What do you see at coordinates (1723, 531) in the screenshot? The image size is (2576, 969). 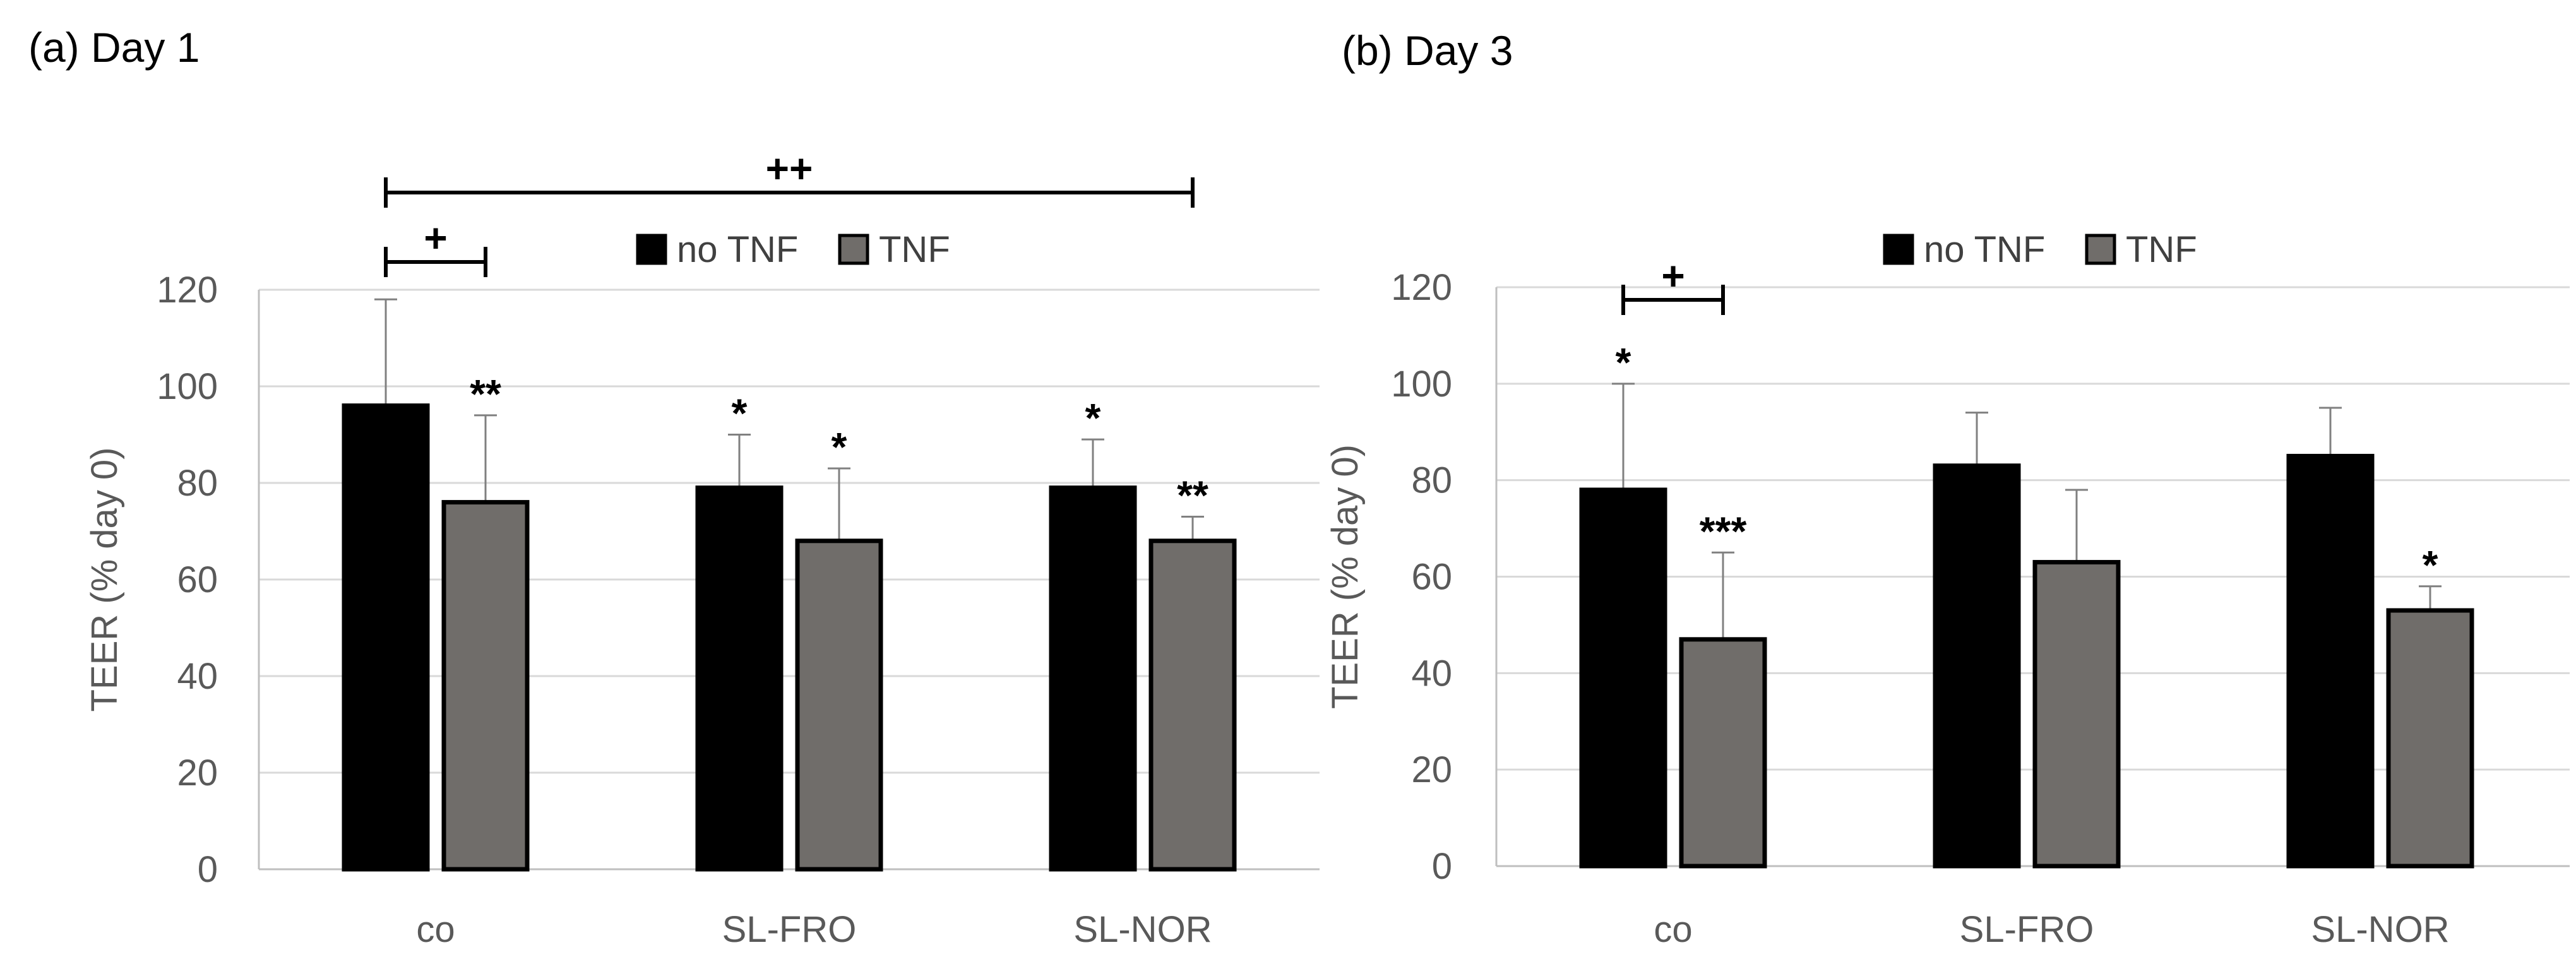 I see `significance-label: ***` at bounding box center [1723, 531].